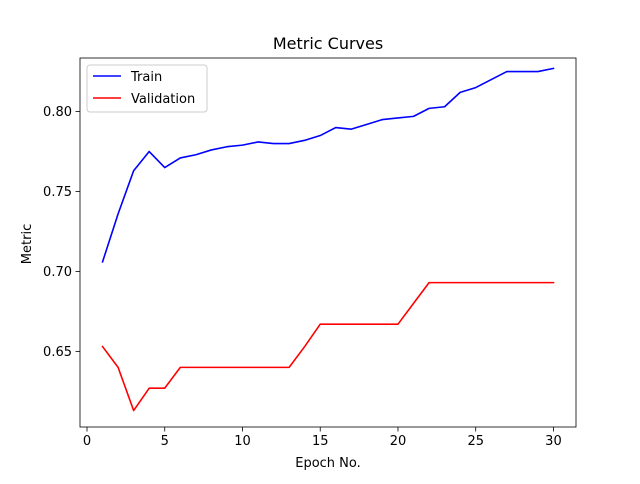 The height and width of the screenshot is (484, 640). Describe the element at coordinates (553, 441) in the screenshot. I see `x-tick-label: 30` at that location.